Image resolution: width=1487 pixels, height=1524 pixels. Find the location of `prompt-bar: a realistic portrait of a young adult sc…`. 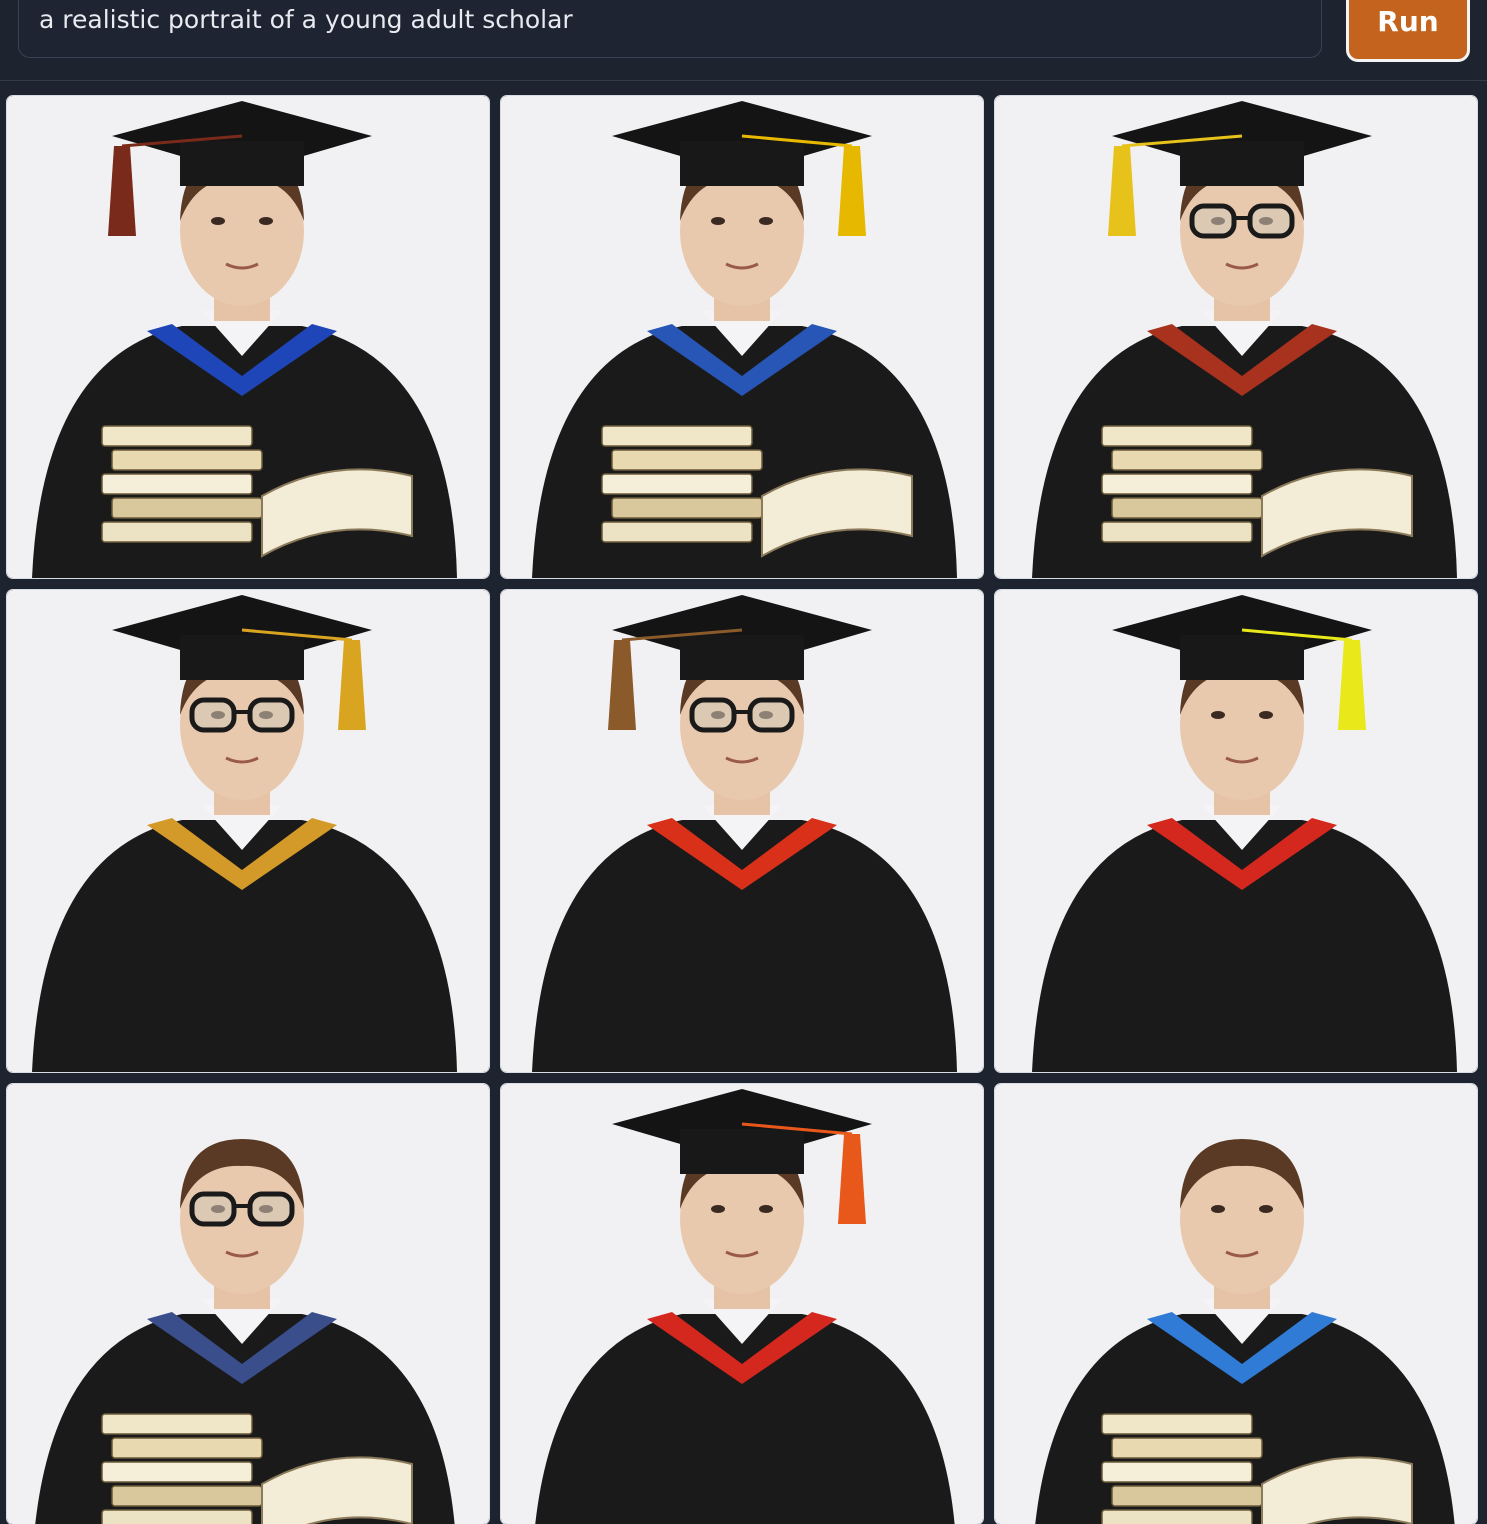

prompt-bar: a realistic portrait of a young adult sc… is located at coordinates (743, 40).